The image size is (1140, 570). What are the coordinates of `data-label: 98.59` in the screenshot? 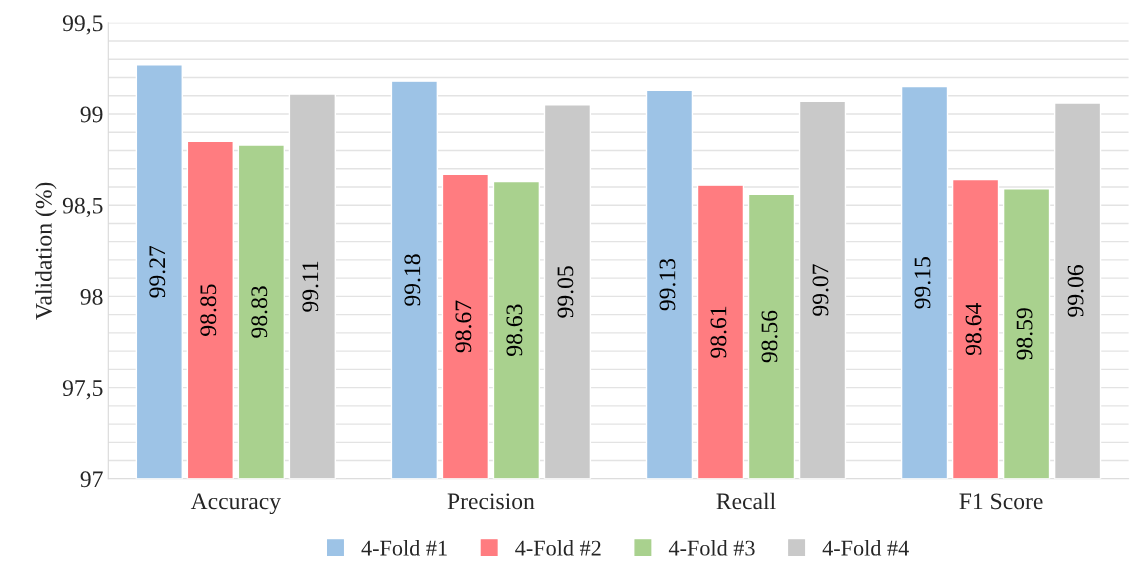 It's located at (1024, 334).